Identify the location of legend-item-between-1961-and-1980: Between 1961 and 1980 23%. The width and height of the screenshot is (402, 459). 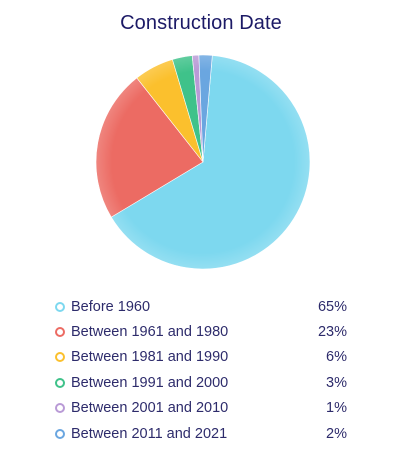
(201, 331).